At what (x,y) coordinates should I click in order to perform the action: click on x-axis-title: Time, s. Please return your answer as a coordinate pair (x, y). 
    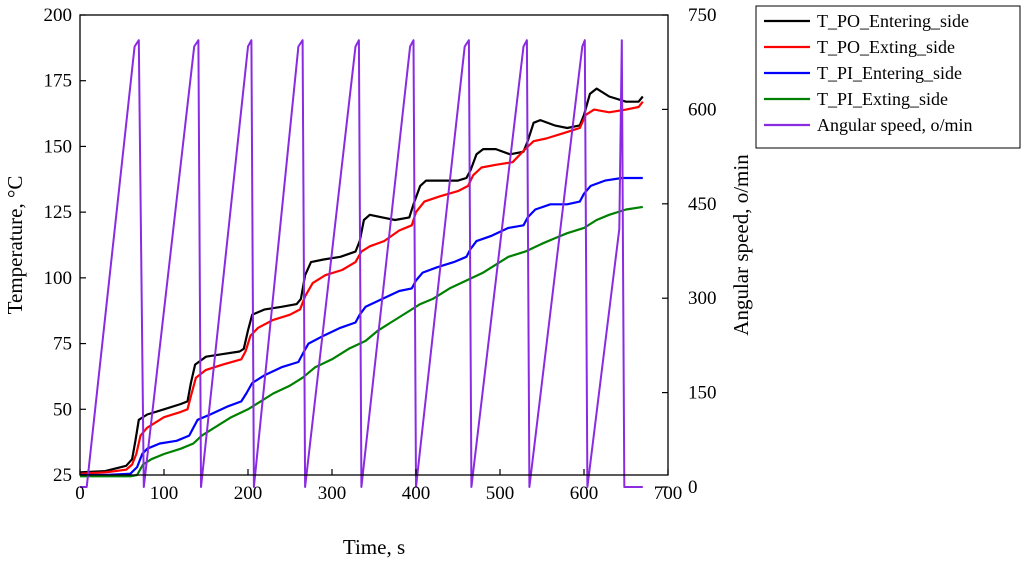
    Looking at the image, I should click on (374, 547).